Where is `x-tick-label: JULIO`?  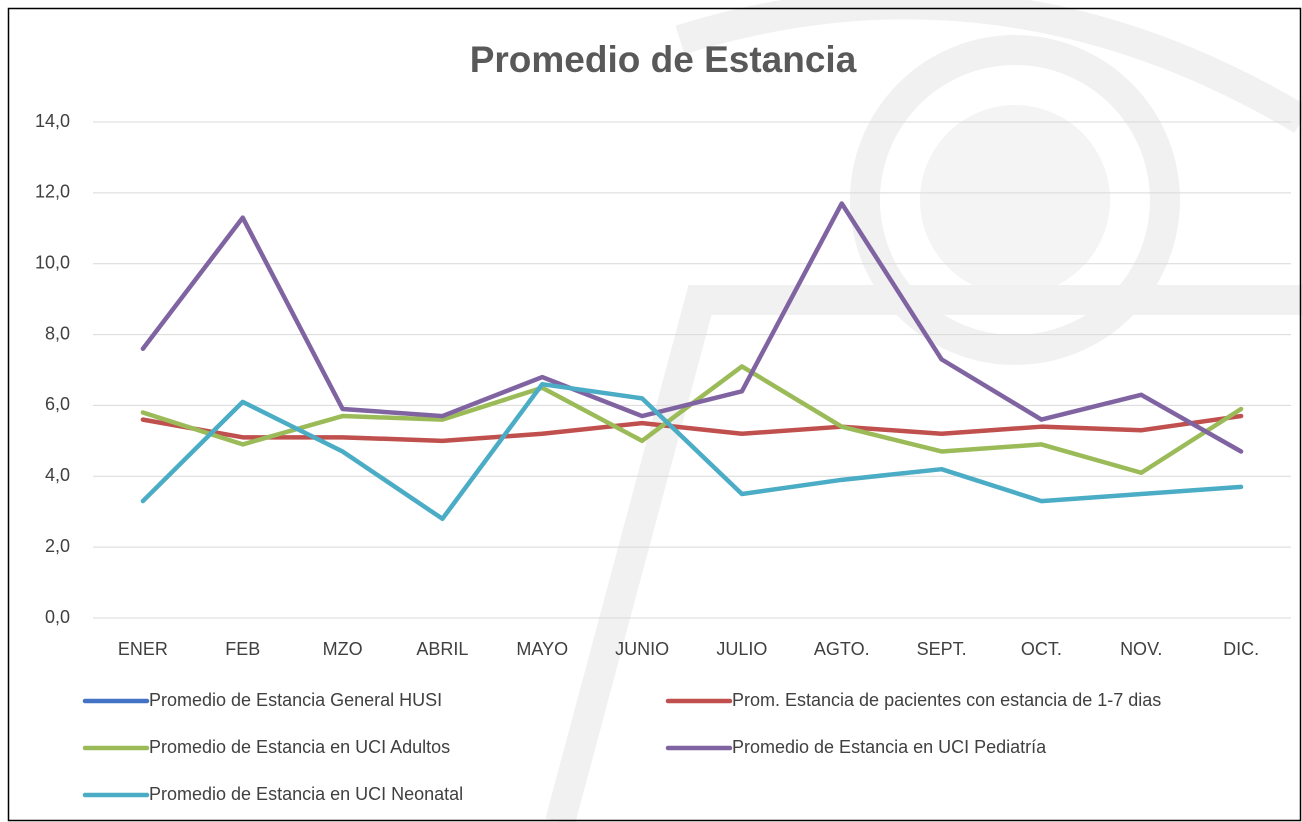 x-tick-label: JULIO is located at coordinates (741, 649).